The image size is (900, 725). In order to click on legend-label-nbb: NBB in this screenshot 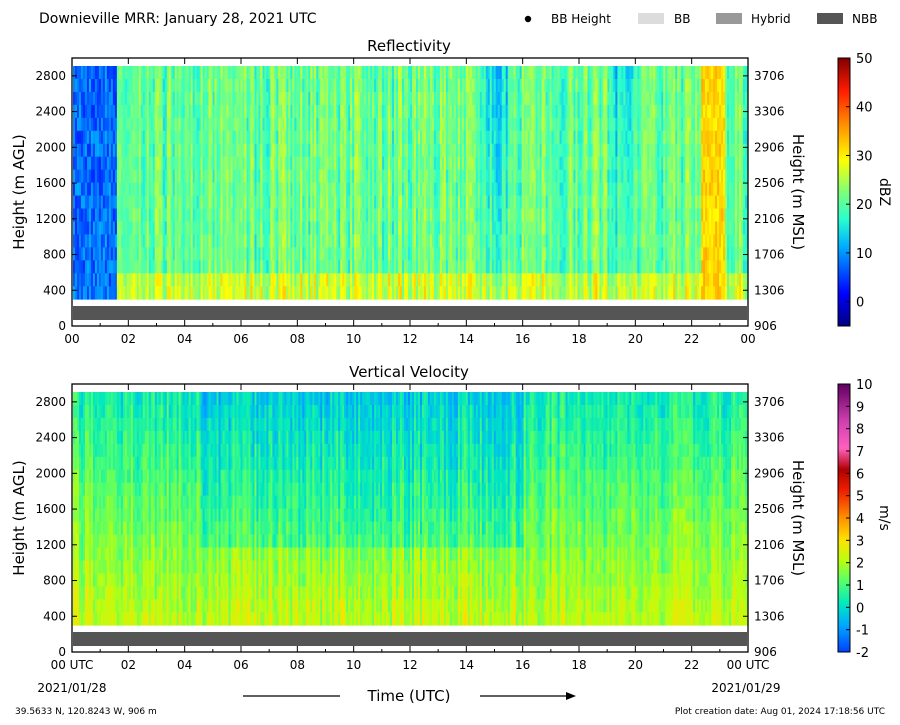, I will do `click(864, 19)`.